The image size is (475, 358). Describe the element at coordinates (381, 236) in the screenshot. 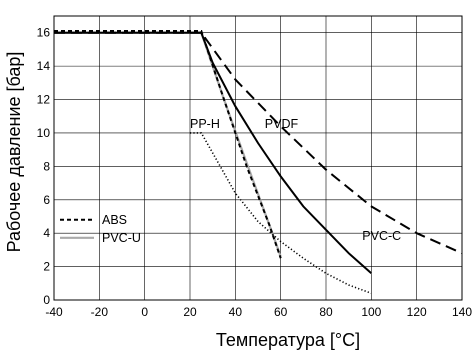

I see `annotation-label: PVC-C` at that location.